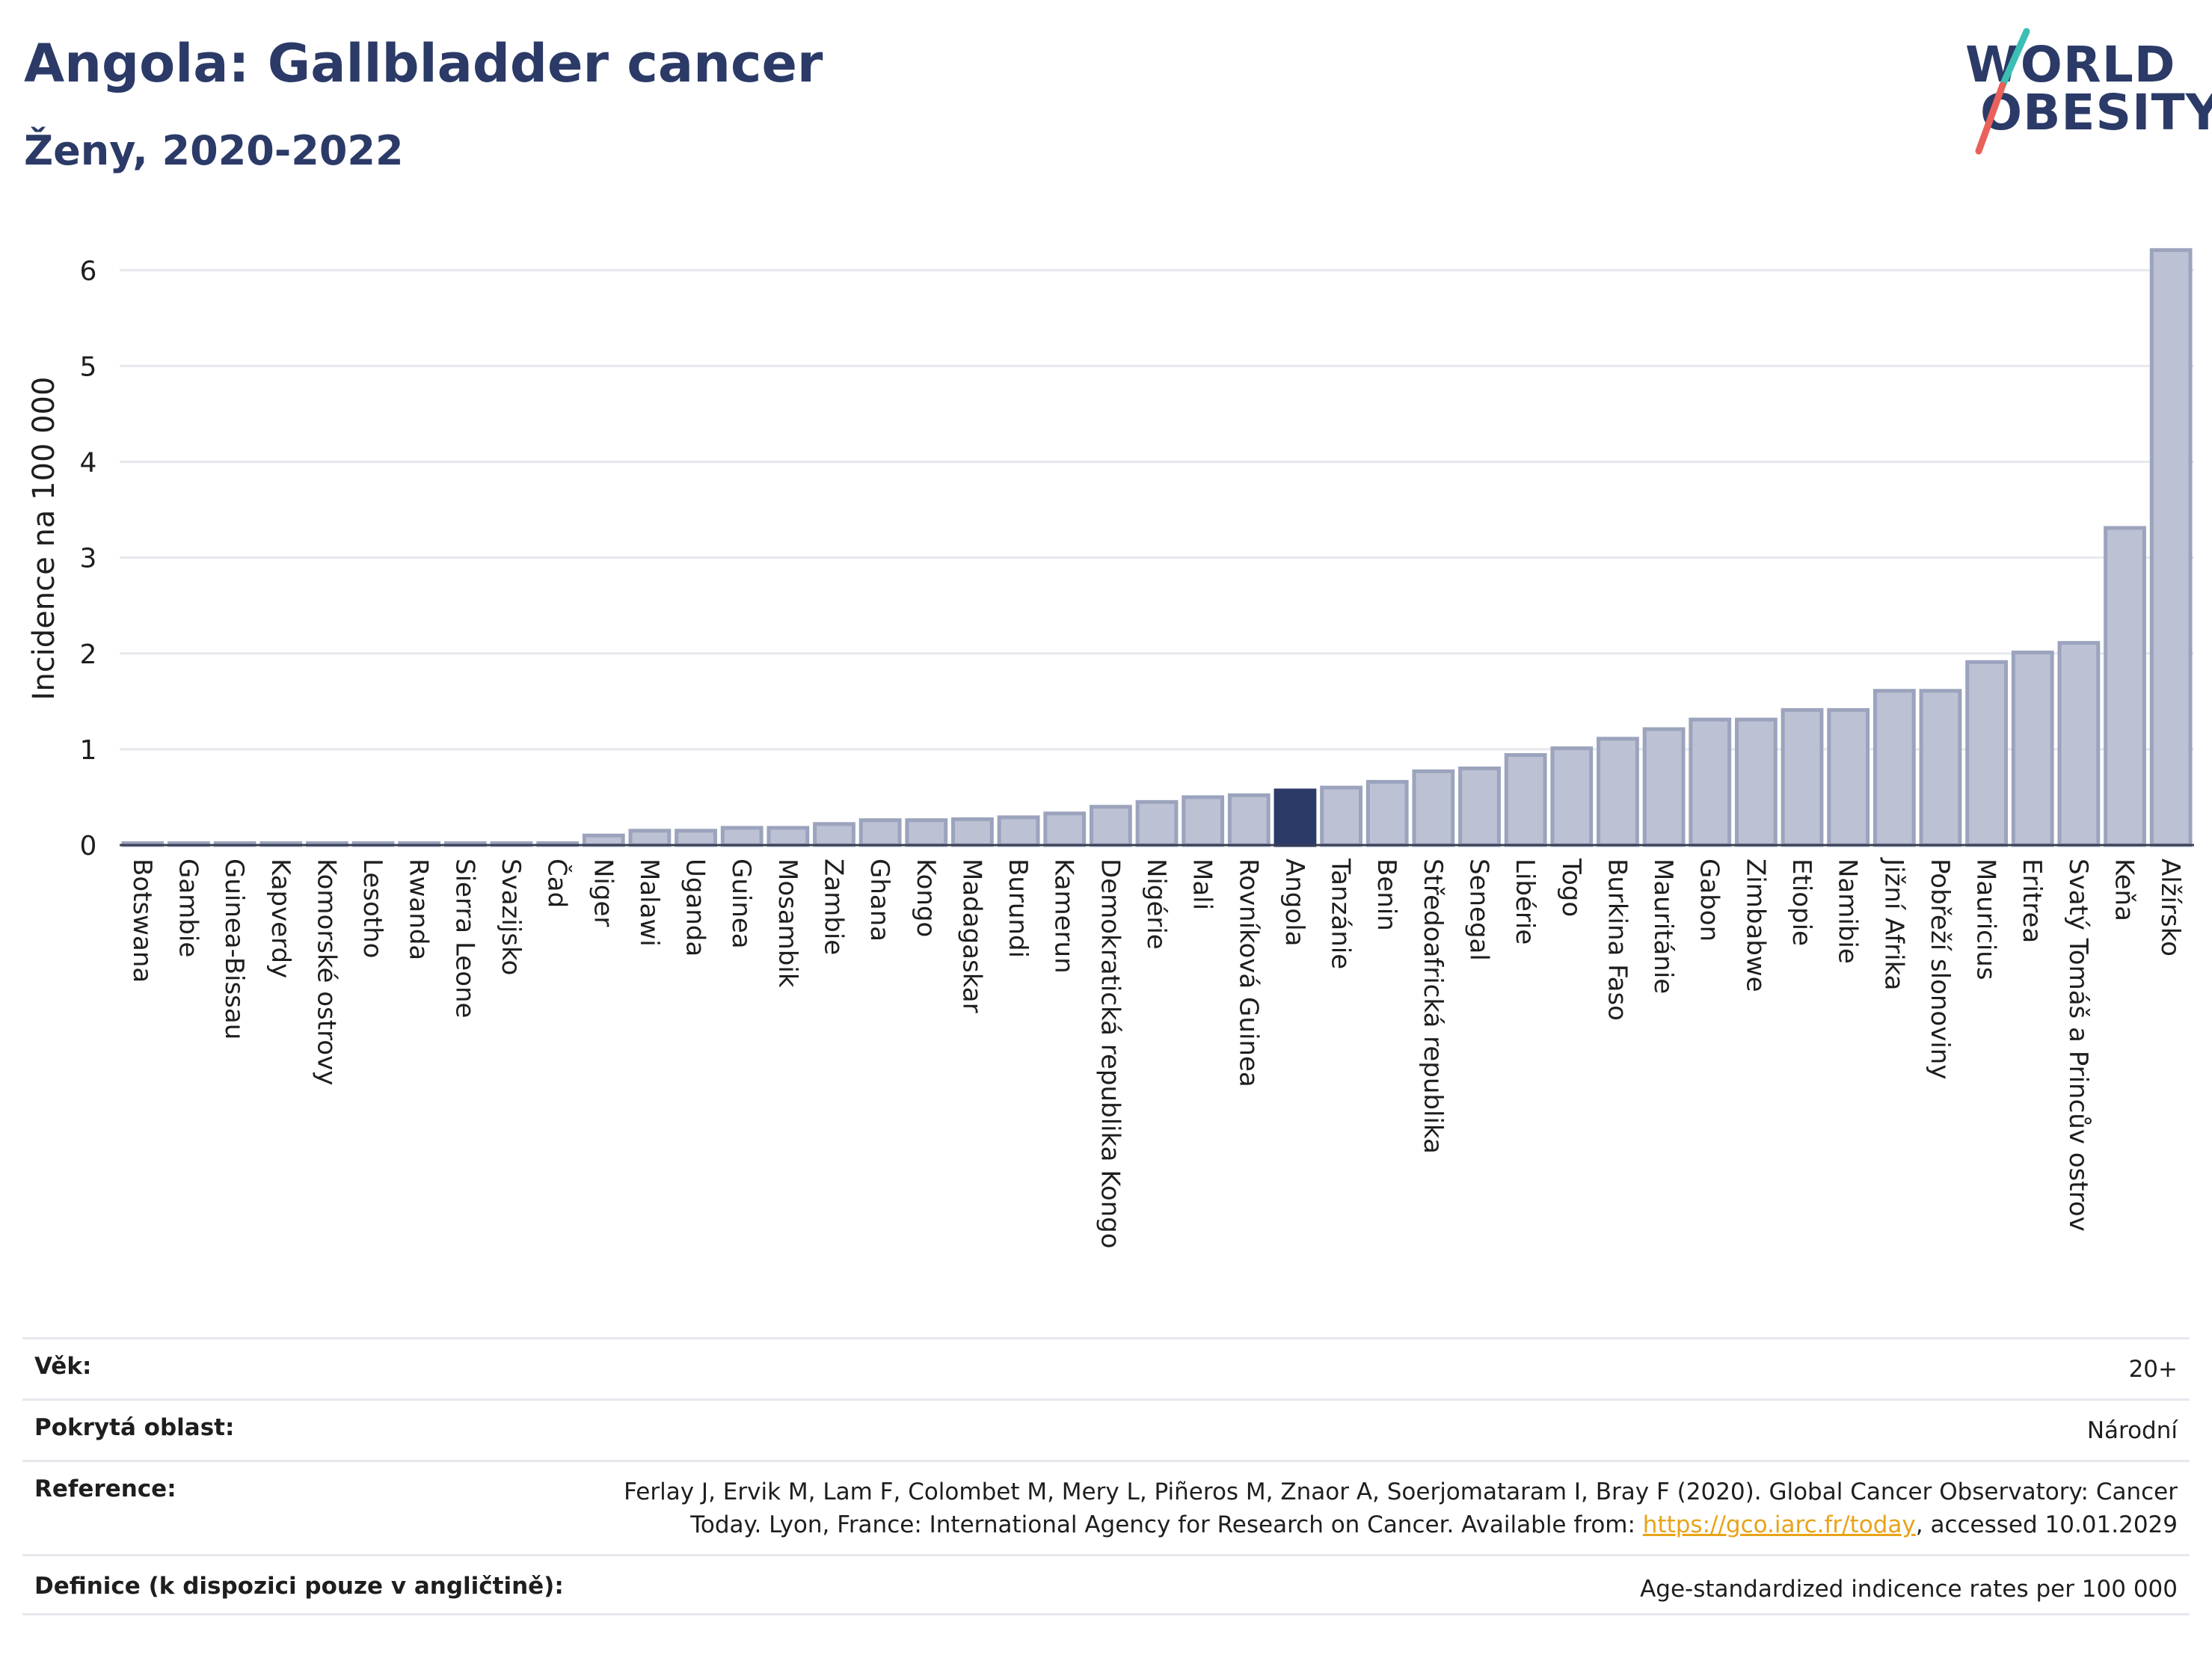 This screenshot has width=2212, height=1655. What do you see at coordinates (1986, 919) in the screenshot?
I see `x-tick-label: Mauricius` at bounding box center [1986, 919].